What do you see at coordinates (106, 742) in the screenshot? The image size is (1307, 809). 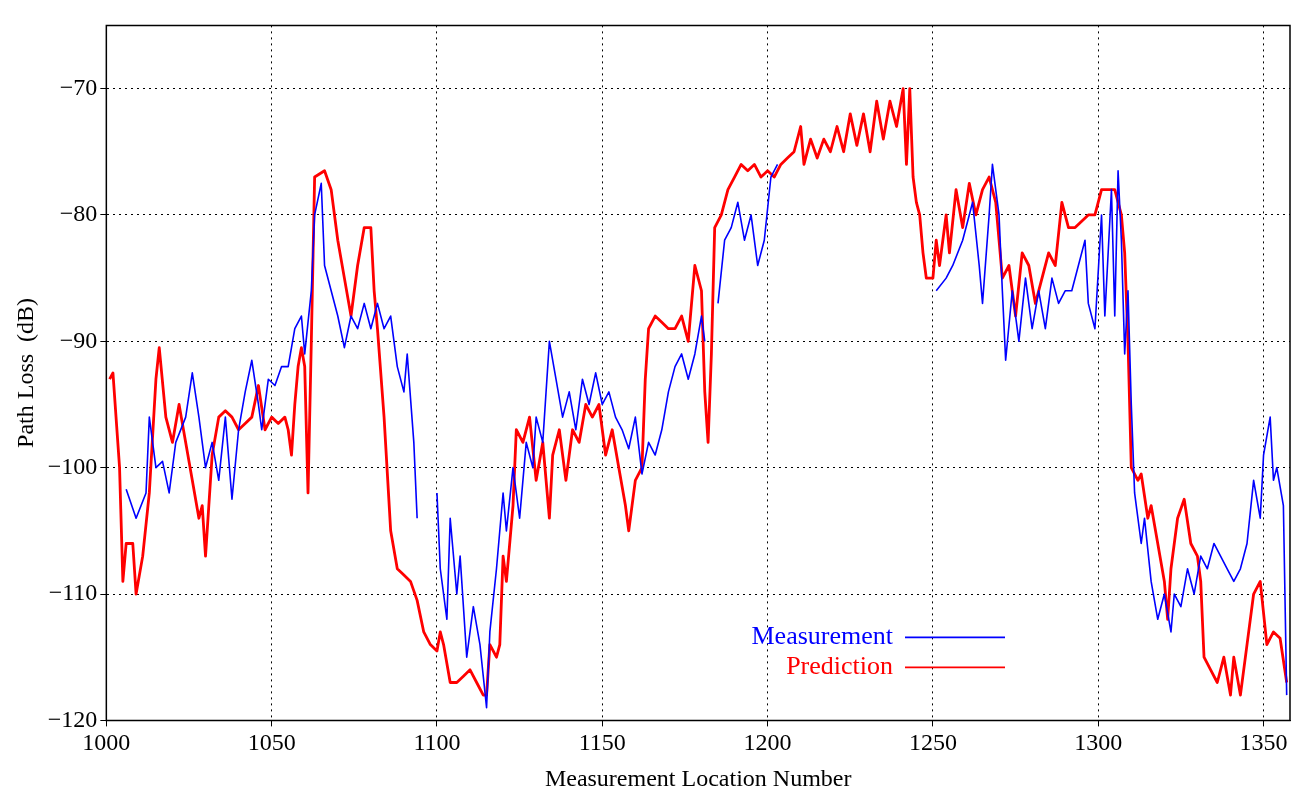 I see `x-tick-label: 1000` at bounding box center [106, 742].